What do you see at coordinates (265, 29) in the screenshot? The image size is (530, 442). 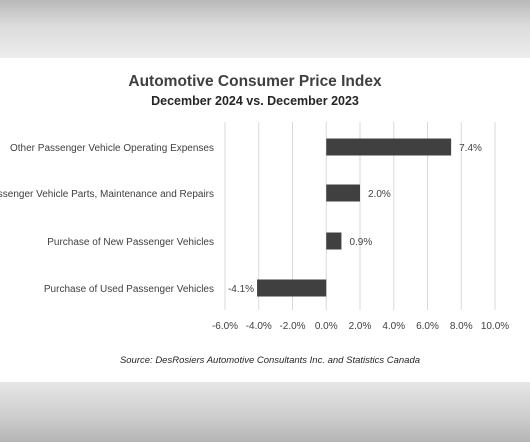 I see `background-top` at bounding box center [265, 29].